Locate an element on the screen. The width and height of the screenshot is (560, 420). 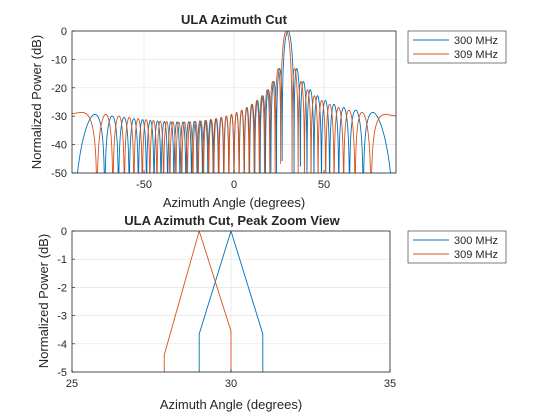
series-line-300-mhz is located at coordinates (231, 301).